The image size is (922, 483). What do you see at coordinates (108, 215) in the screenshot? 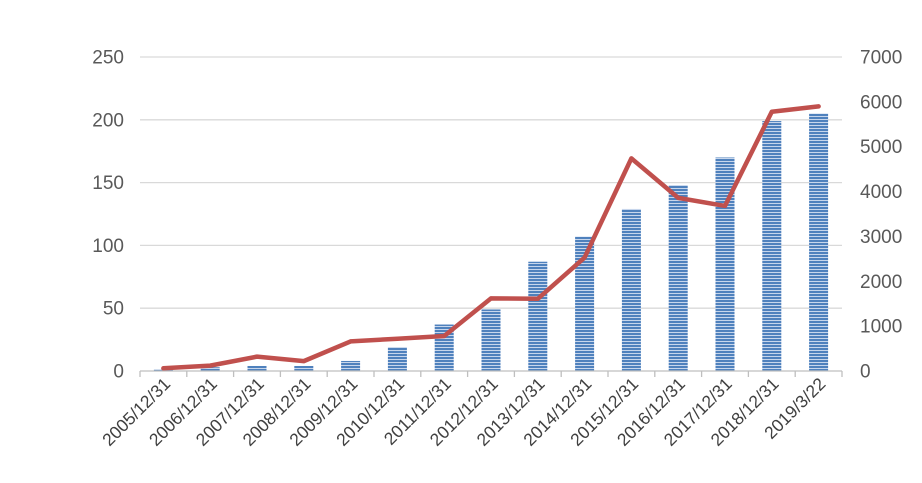
I see `left-axis: 0 50 100 150 200 250` at bounding box center [108, 215].